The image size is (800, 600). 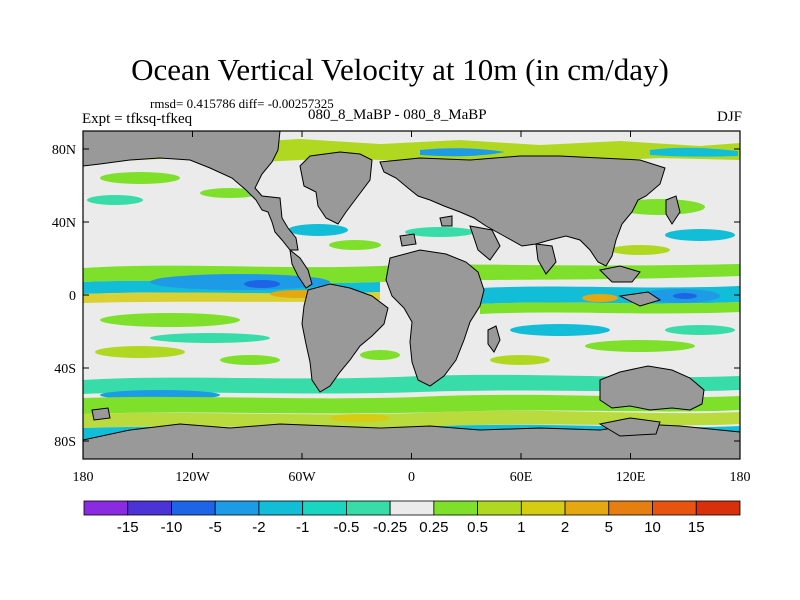 I want to click on lat-label-0: 0, so click(x=72, y=296).